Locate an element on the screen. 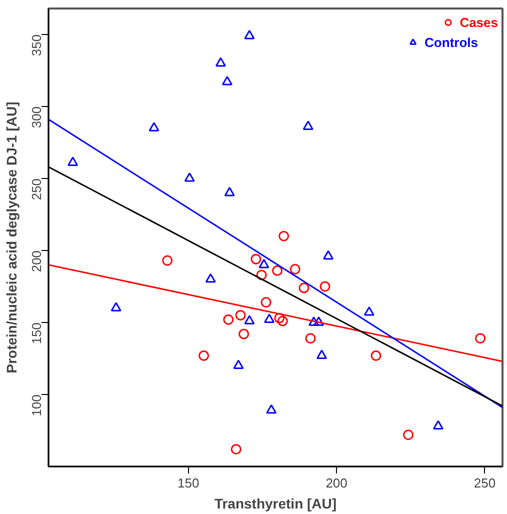 This screenshot has width=507, height=514. legend-label: Cases is located at coordinates (479, 22).